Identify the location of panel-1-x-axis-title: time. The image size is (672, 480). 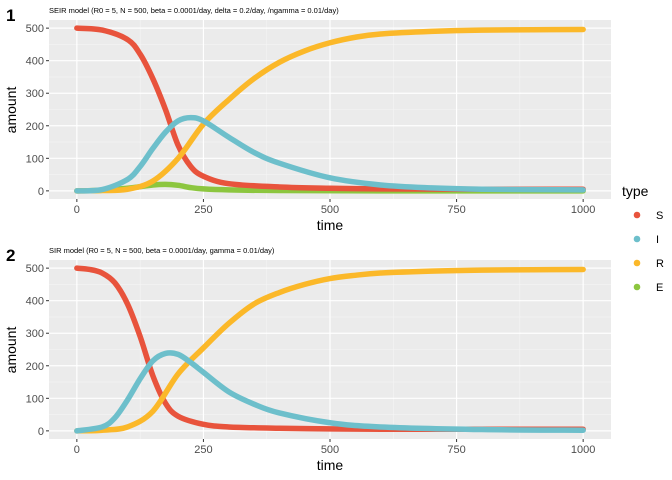
(330, 225).